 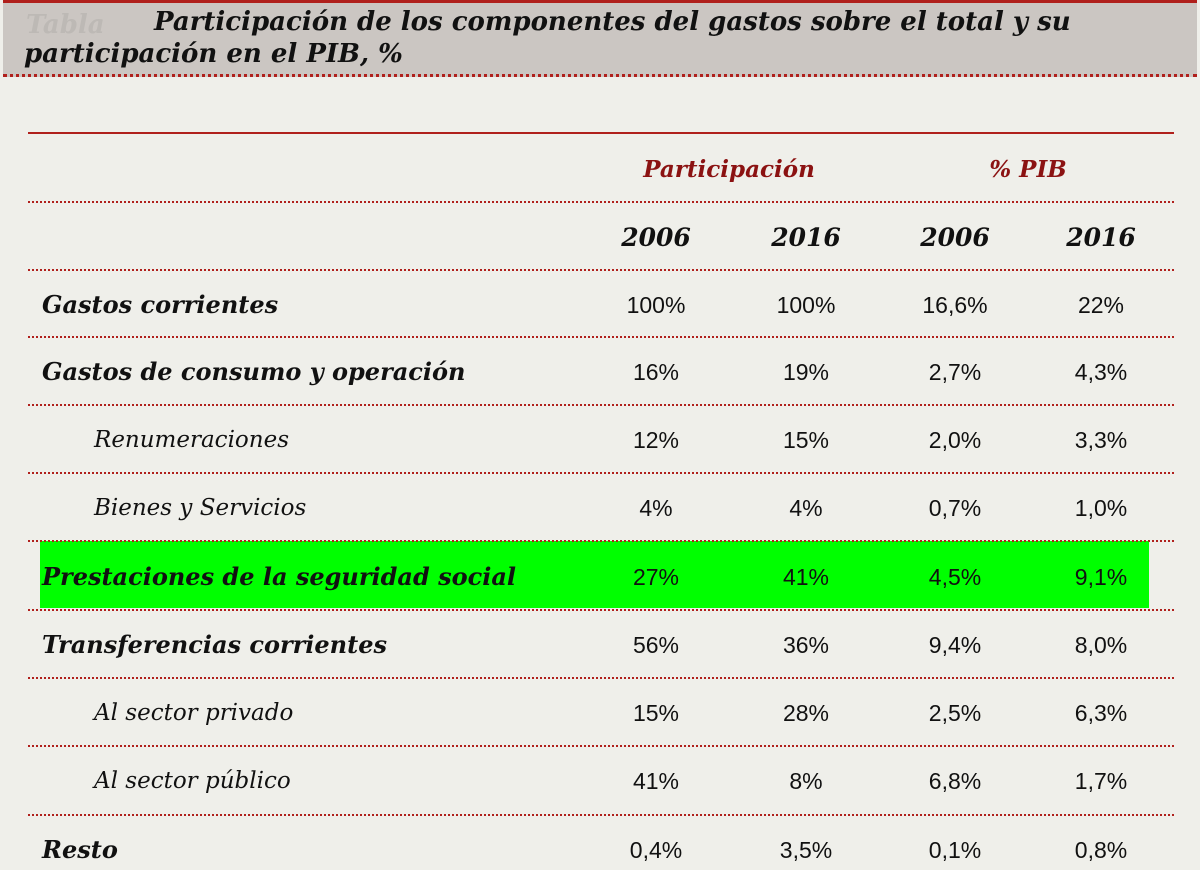 What do you see at coordinates (254, 371) in the screenshot?
I see `row-label: Gastos de consumo y operación` at bounding box center [254, 371].